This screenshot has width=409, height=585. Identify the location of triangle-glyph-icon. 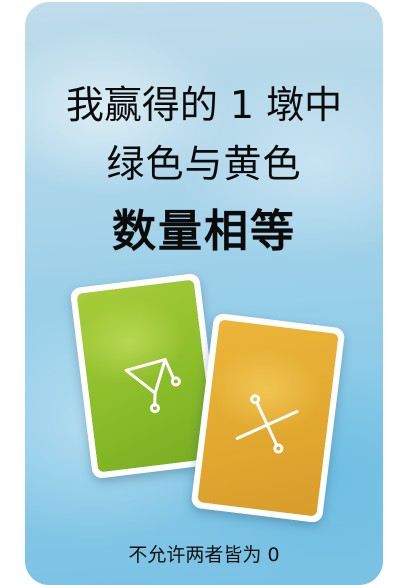
(152, 386).